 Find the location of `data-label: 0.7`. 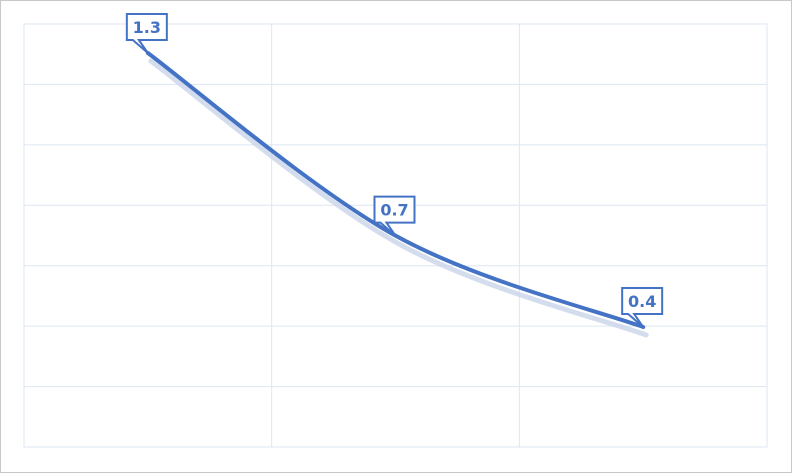

data-label: 0.7 is located at coordinates (394, 216).